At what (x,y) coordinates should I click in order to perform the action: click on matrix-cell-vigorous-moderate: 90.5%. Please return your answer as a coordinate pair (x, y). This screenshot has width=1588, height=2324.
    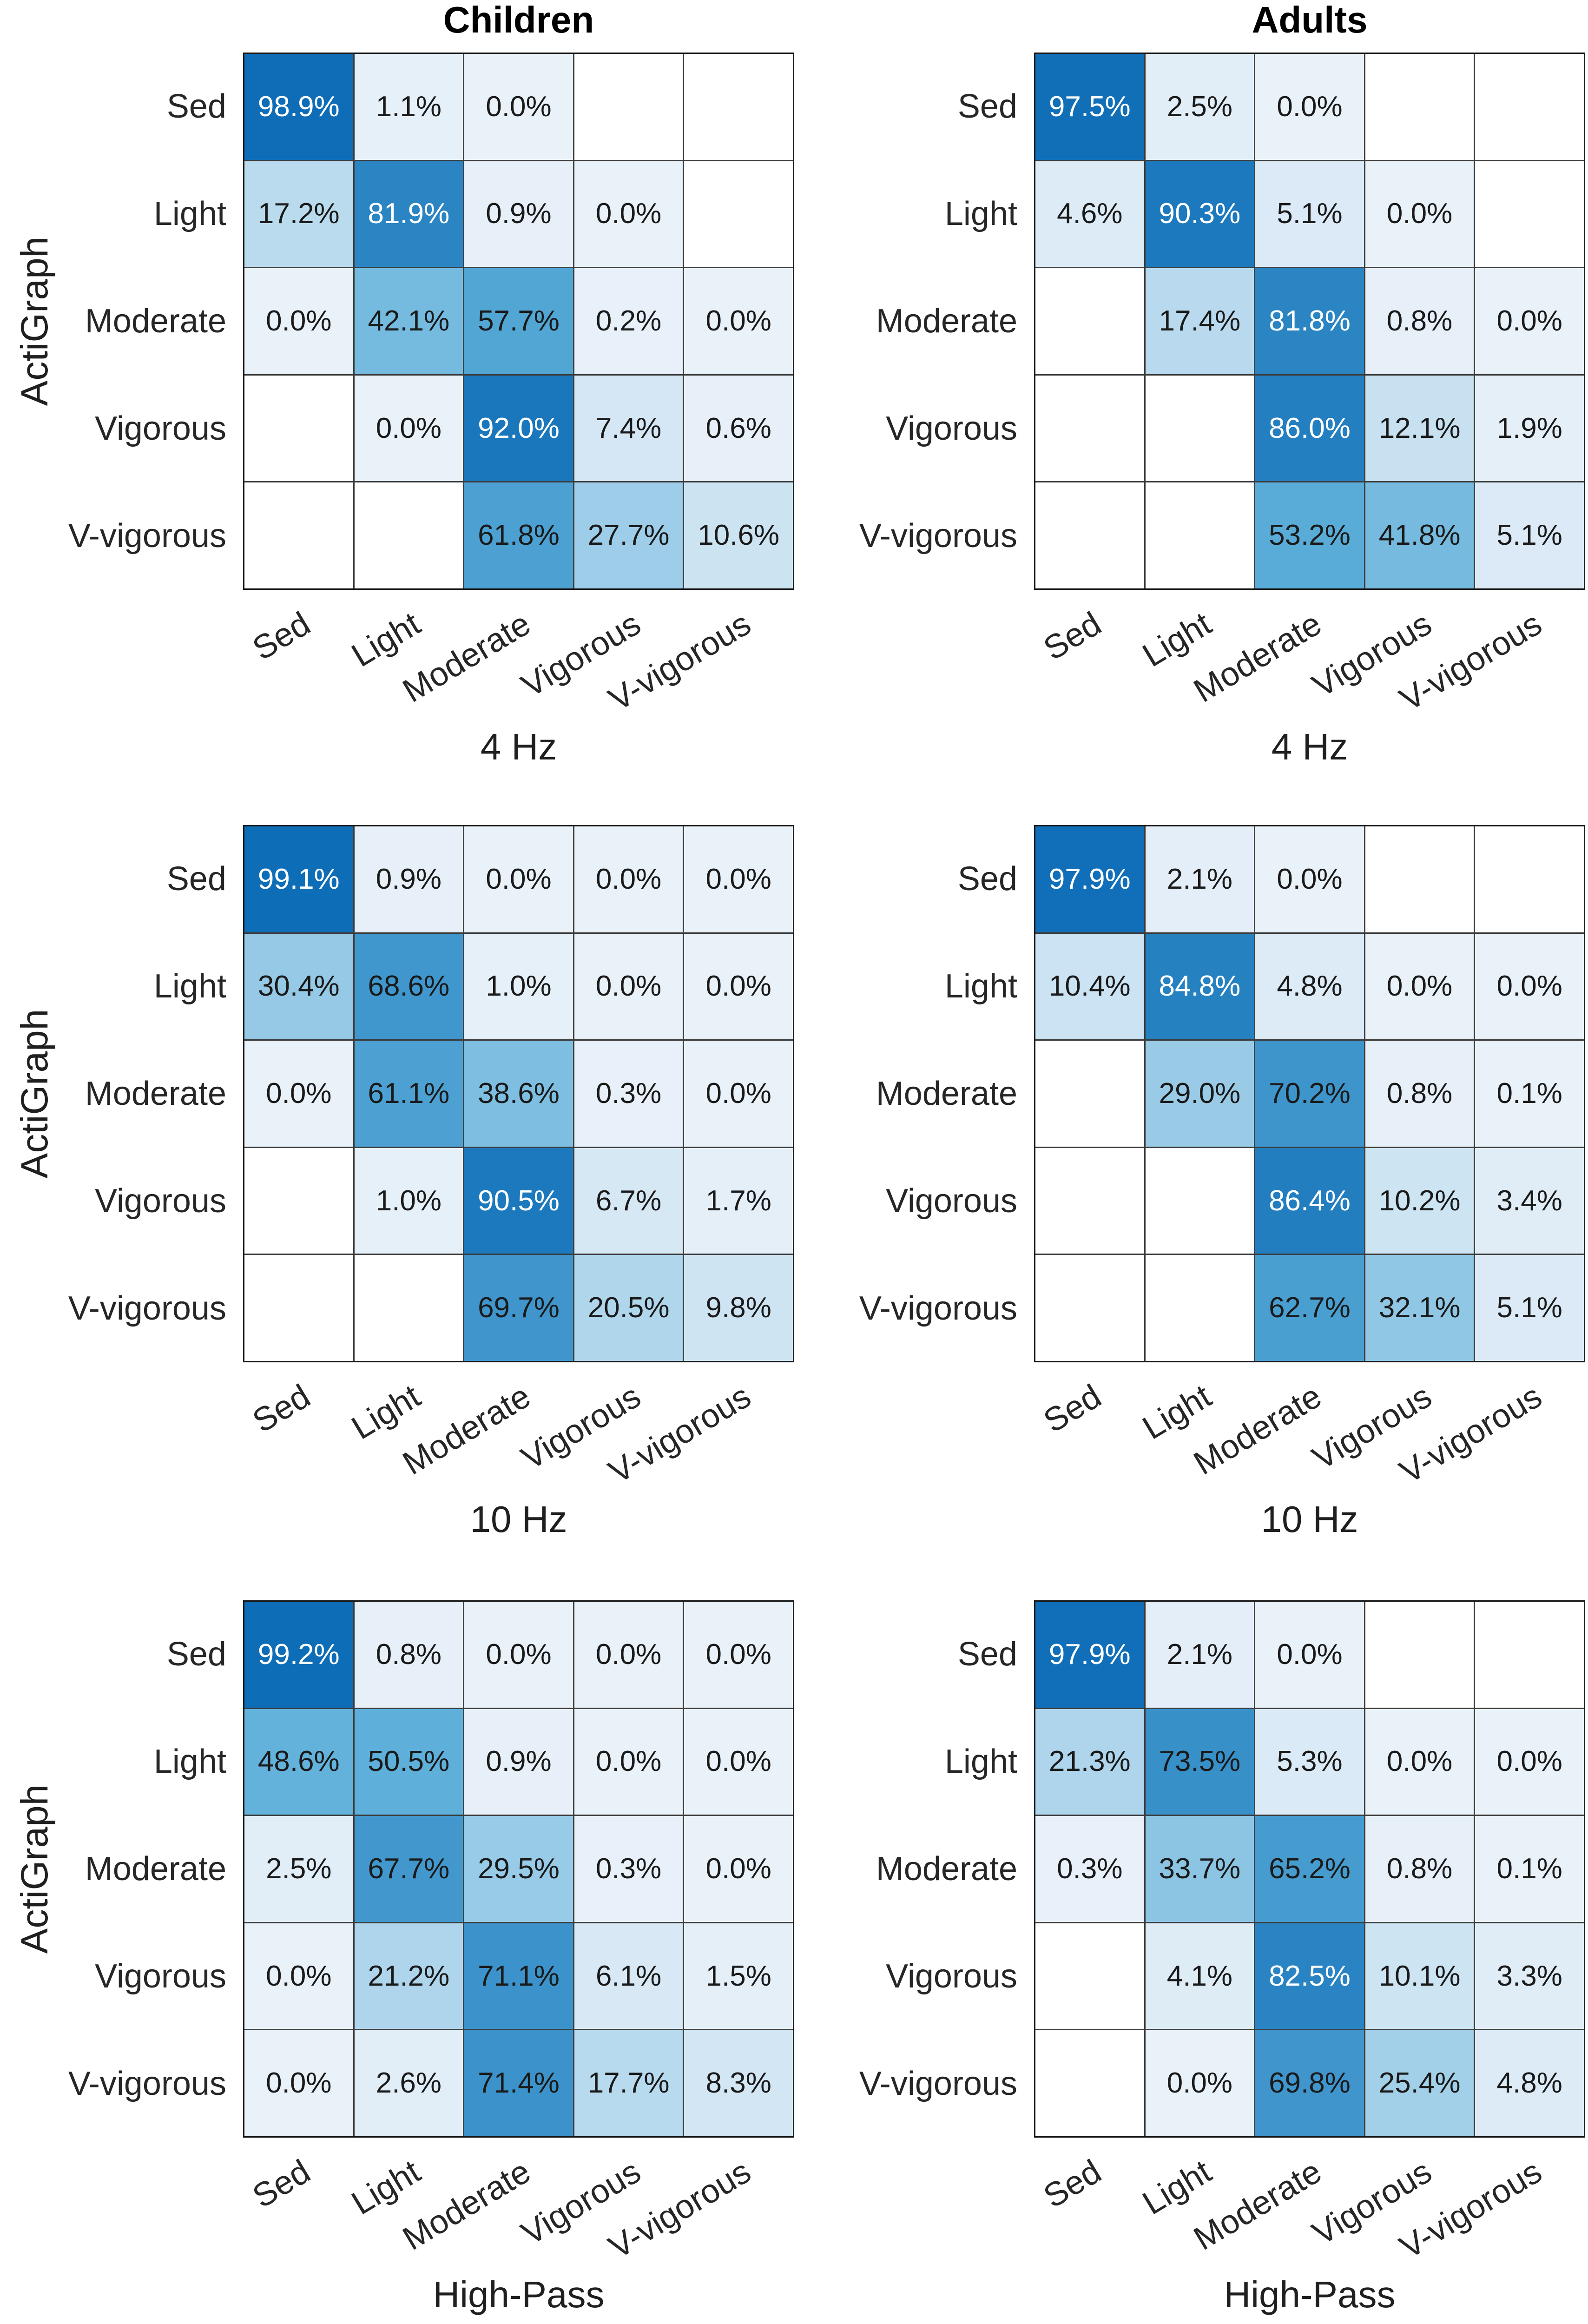
    Looking at the image, I should click on (518, 1201).